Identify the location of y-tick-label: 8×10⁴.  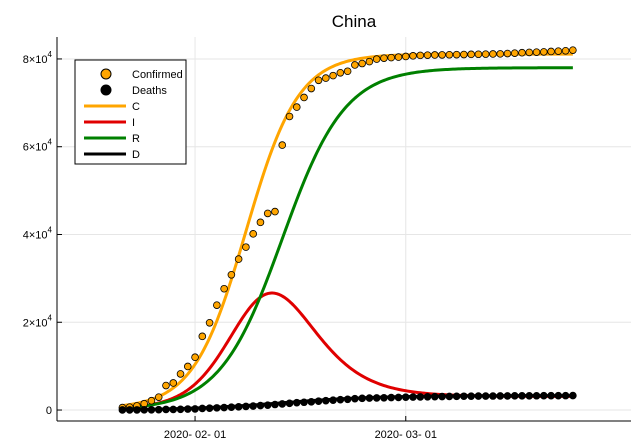
(38, 58).